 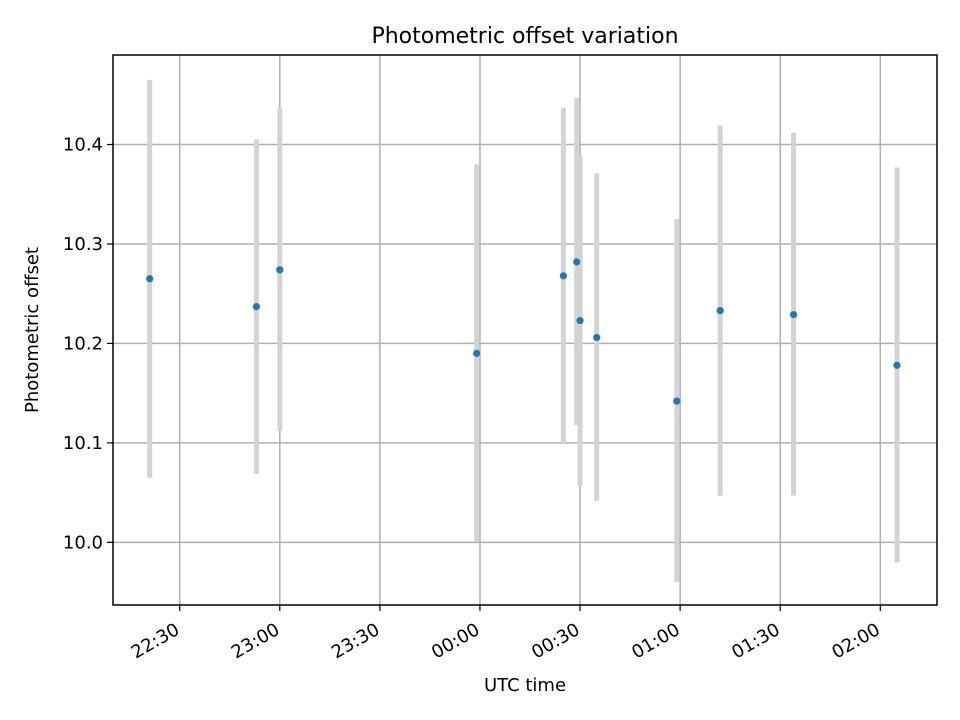 What do you see at coordinates (524, 36) in the screenshot?
I see `chart-title: Photometric offset variation` at bounding box center [524, 36].